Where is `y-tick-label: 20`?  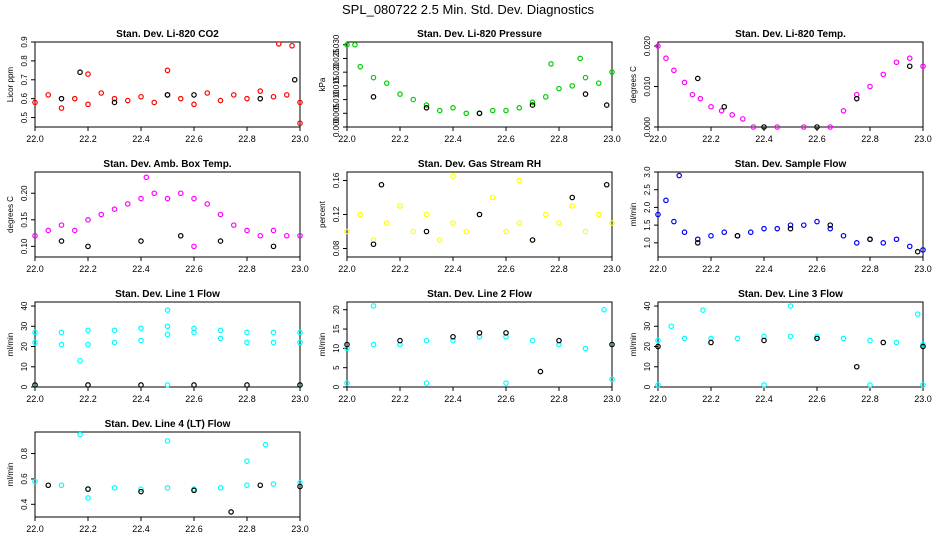 y-tick-label: 20 is located at coordinates (24, 346).